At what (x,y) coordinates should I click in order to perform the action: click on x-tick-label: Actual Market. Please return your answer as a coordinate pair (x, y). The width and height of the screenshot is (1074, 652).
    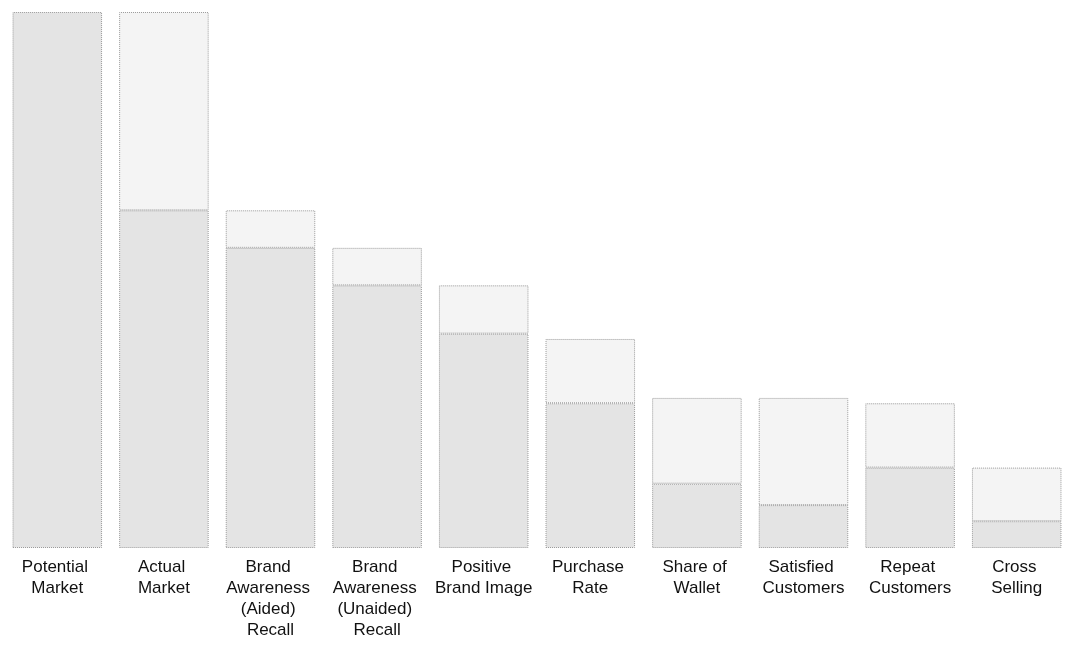
    Looking at the image, I should click on (164, 577).